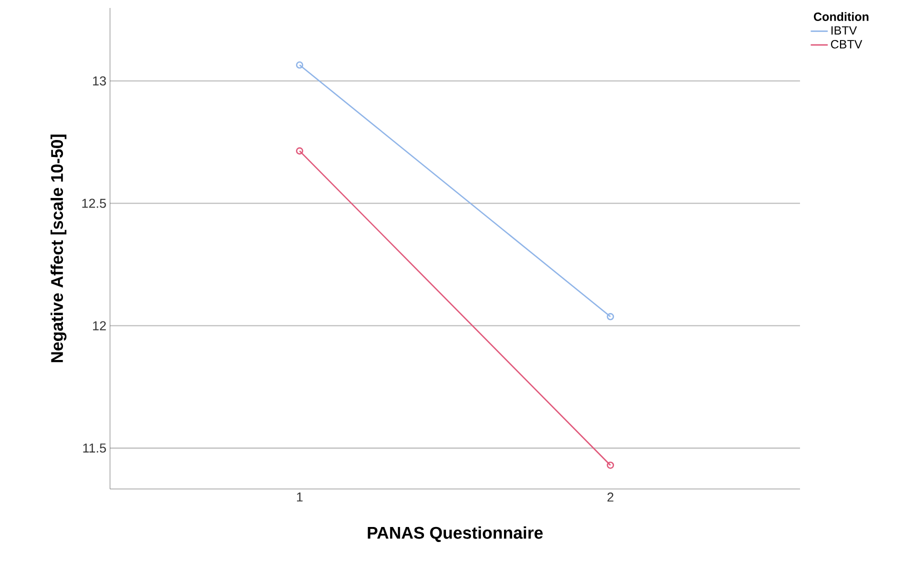 Image resolution: width=911 pixels, height=580 pixels. Describe the element at coordinates (99, 325) in the screenshot. I see `y-tick-label: 12` at that location.